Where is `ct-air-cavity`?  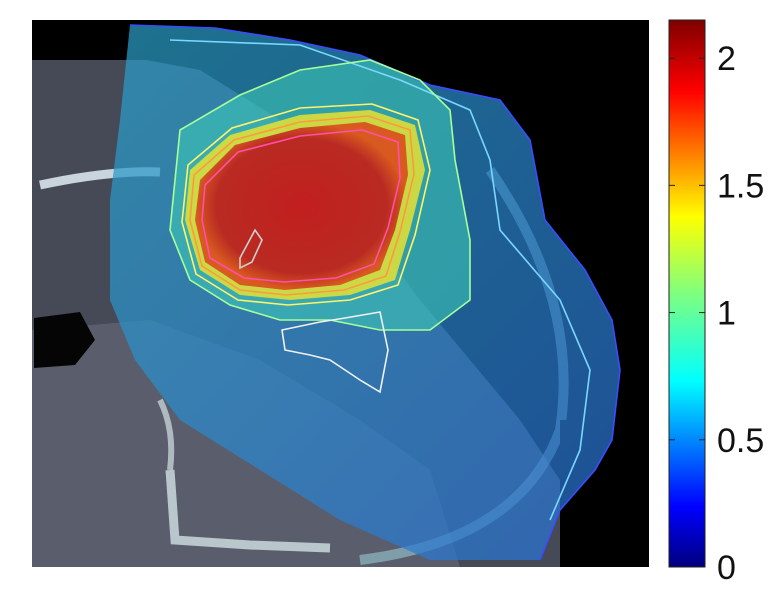
ct-air-cavity is located at coordinates (64, 340).